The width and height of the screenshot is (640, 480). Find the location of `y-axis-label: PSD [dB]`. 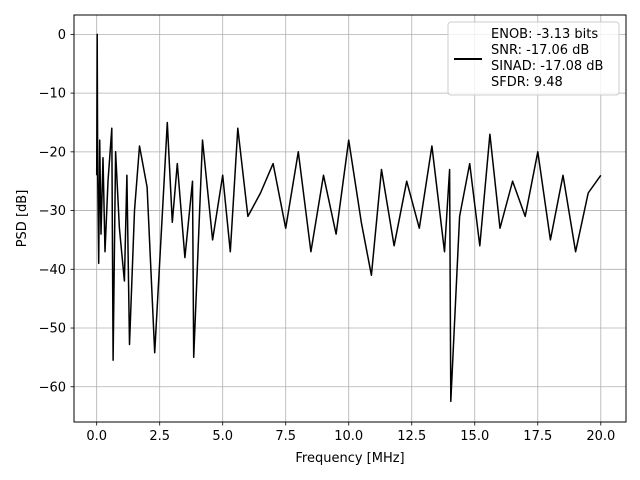

y-axis-label: PSD [dB] is located at coordinates (22, 219).